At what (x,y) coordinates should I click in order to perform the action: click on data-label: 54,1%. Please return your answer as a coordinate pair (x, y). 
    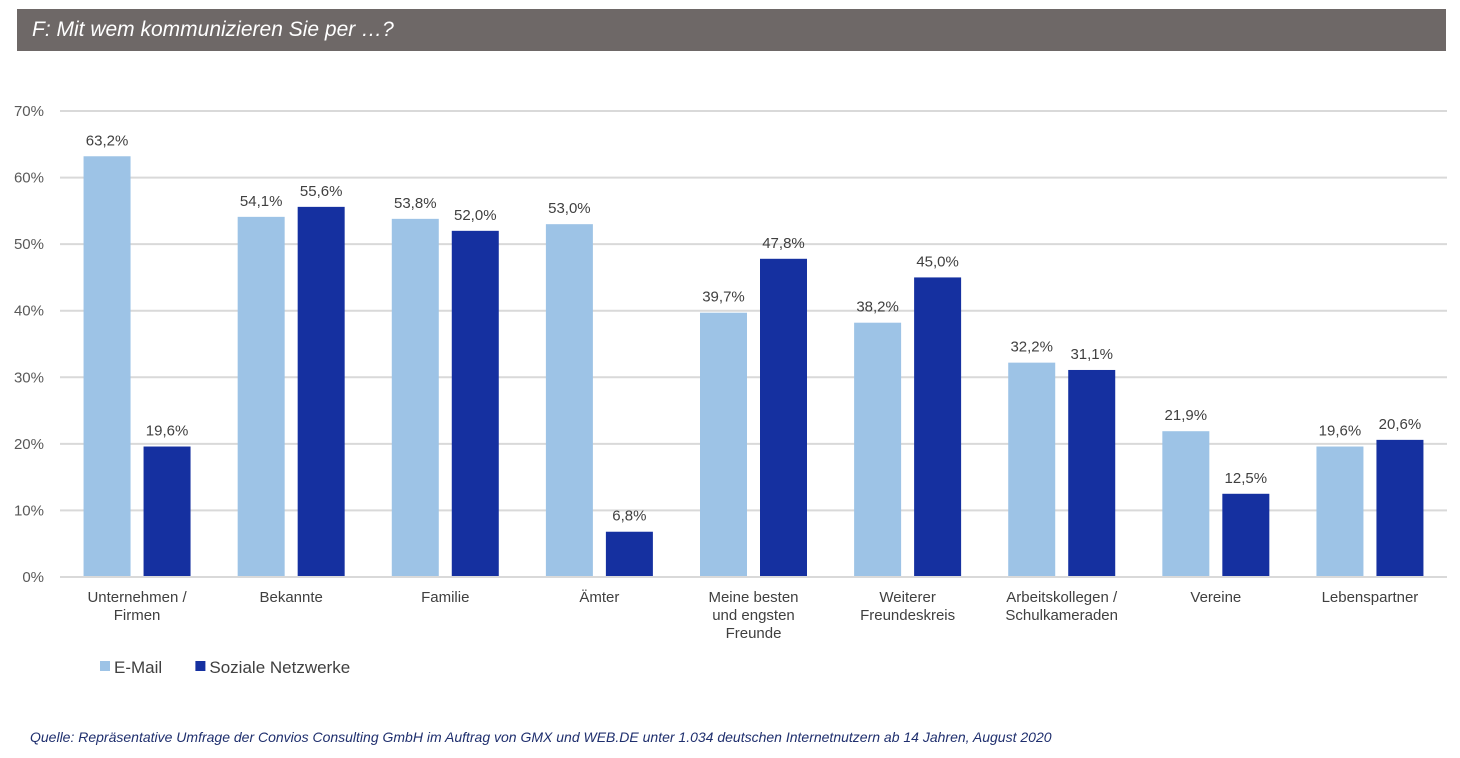
    Looking at the image, I should click on (261, 201).